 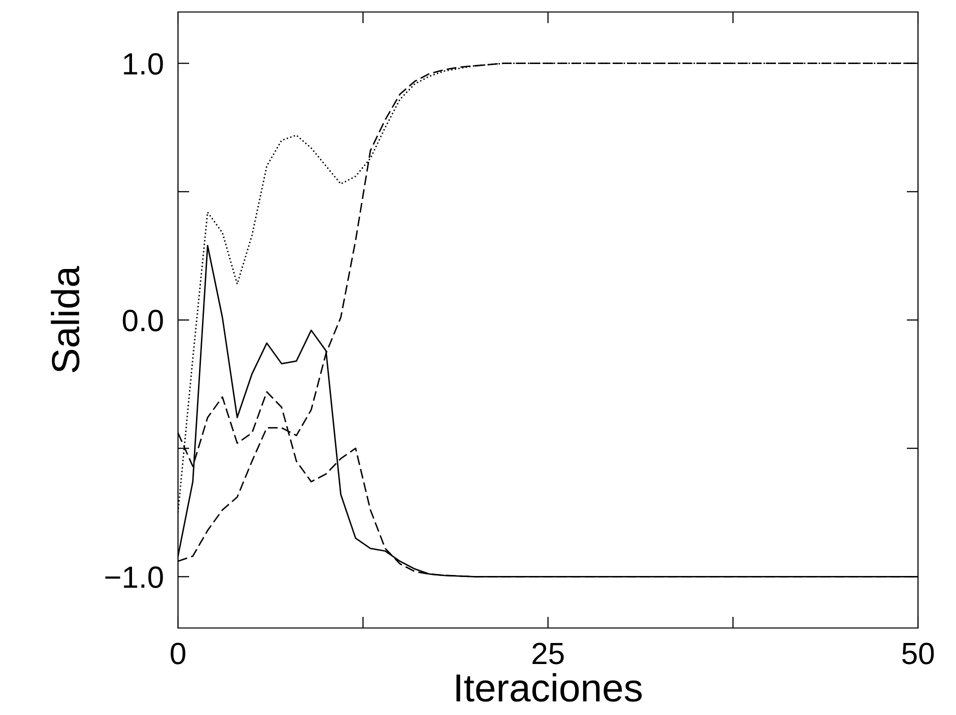 What do you see at coordinates (134, 577) in the screenshot?
I see `y-tick-label: −1.0` at bounding box center [134, 577].